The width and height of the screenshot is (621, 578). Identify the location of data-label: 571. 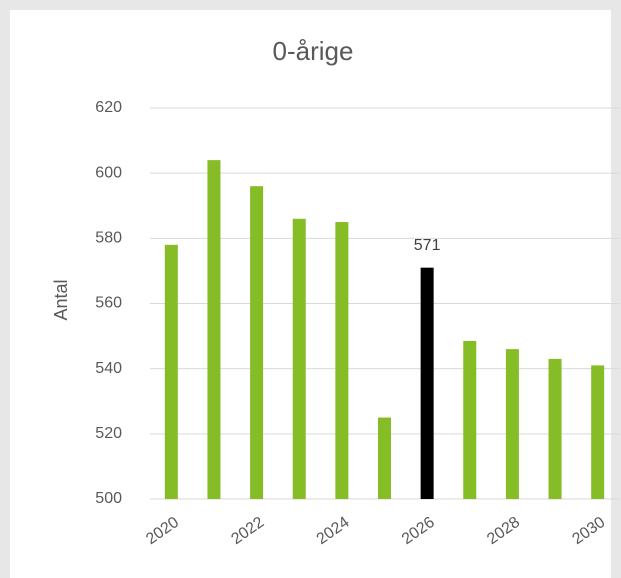
(427, 245).